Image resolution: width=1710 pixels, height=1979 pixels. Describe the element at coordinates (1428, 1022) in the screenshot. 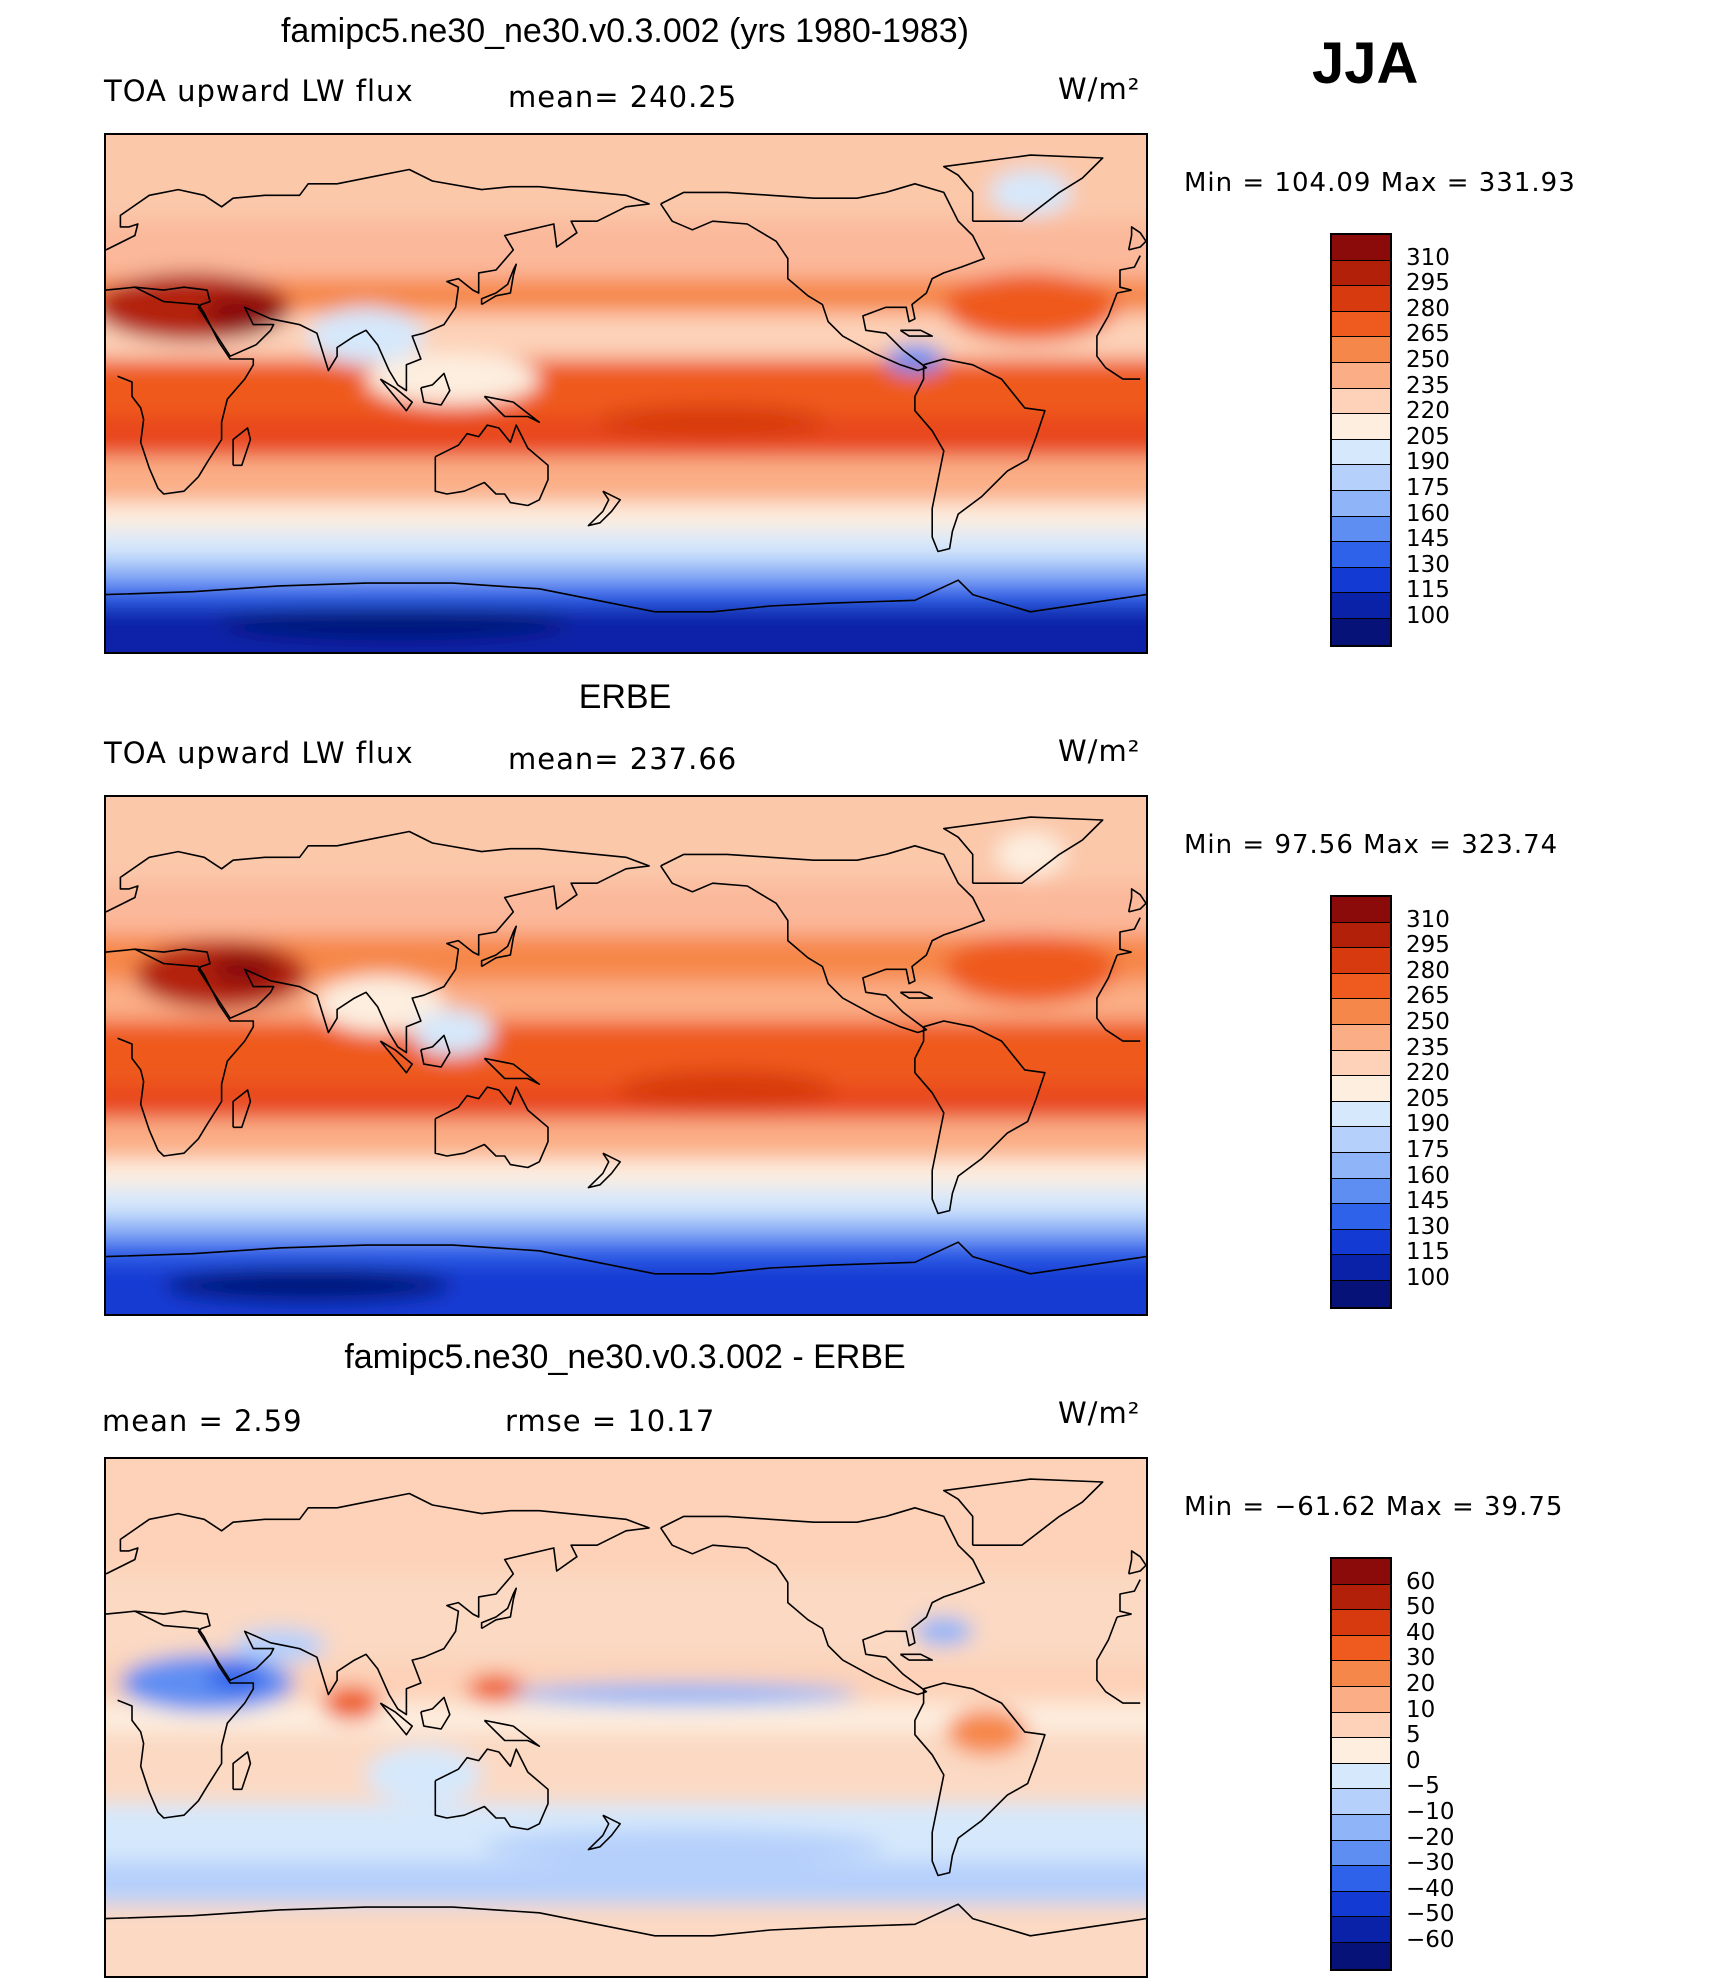

I see `colorbar-tick-label: 250` at that location.